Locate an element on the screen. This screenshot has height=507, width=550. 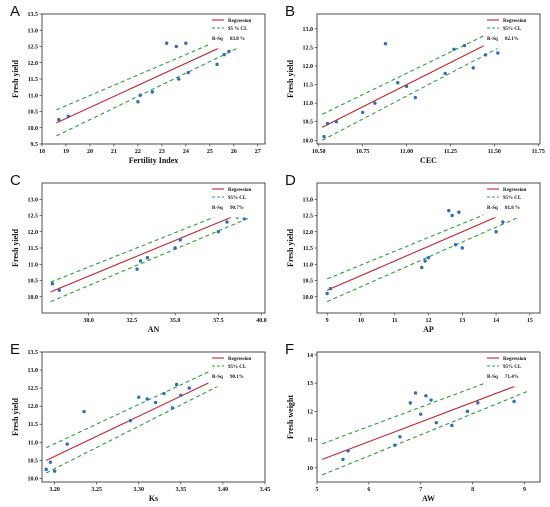
y-tick-label: 10.0 is located at coordinates (33, 479).